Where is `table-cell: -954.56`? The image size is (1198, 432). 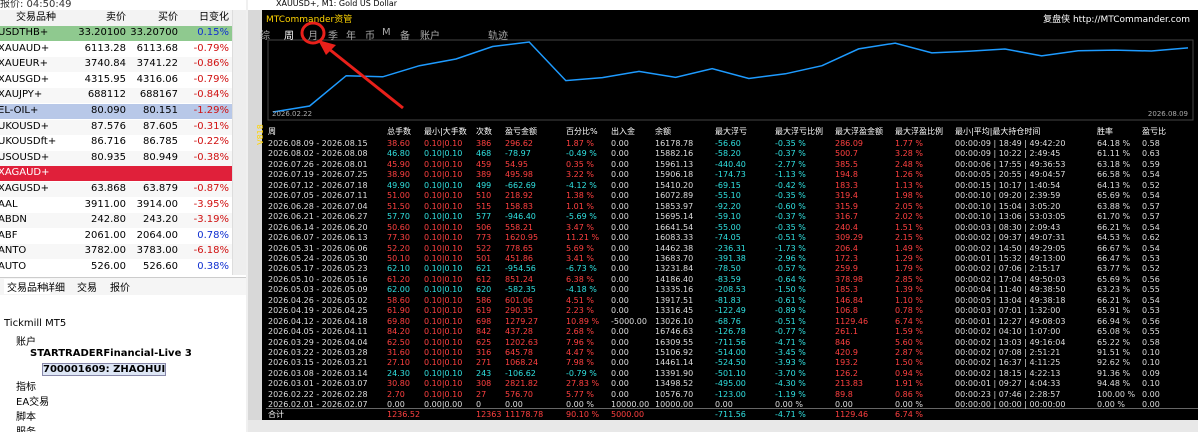
table-cell: -954.56 is located at coordinates (520, 269).